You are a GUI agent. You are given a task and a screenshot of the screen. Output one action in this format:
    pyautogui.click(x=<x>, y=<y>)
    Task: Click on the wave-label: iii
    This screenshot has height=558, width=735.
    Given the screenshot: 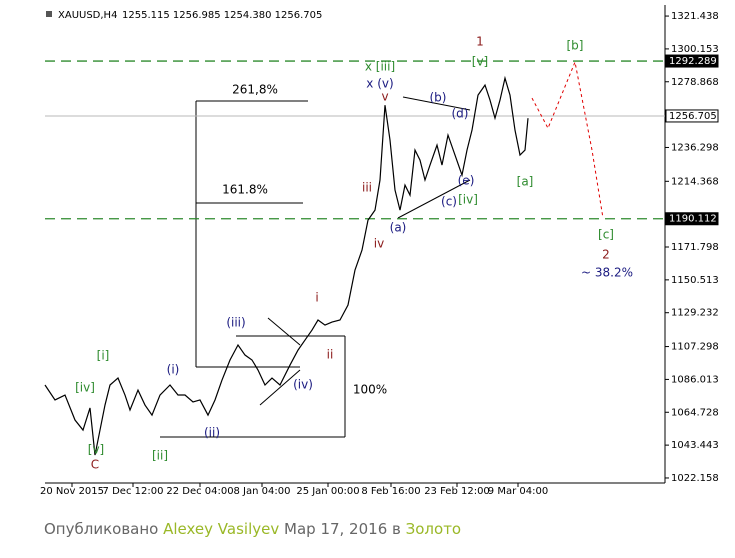 What is the action you would take?
    pyautogui.click(x=367, y=188)
    